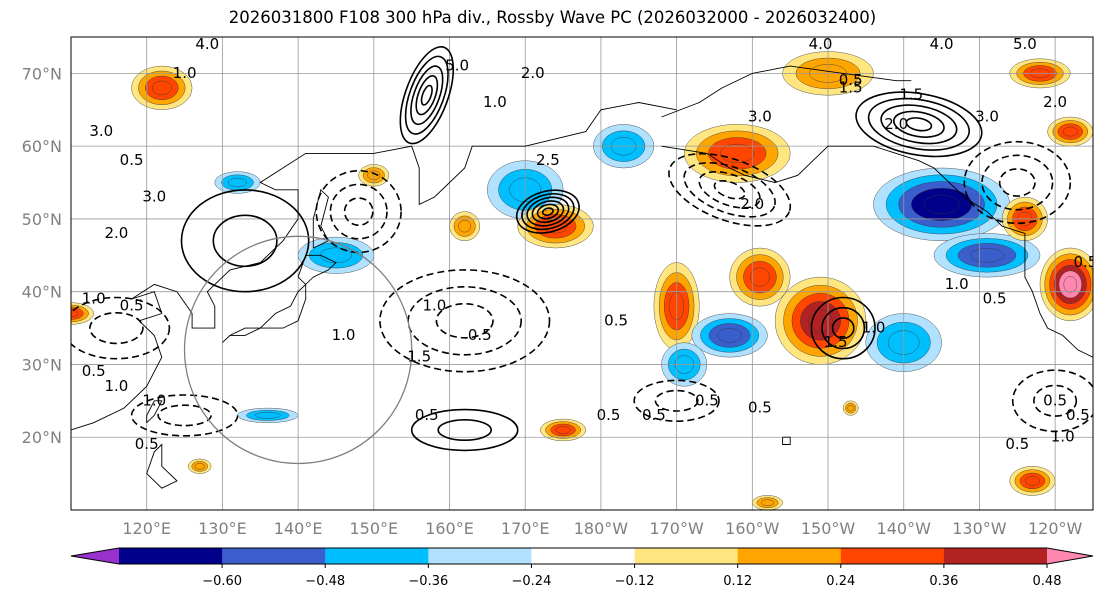 Image resolution: width=1105 pixels, height=604 pixels. I want to click on longitude-tick-label: 120°W, so click(1055, 528).